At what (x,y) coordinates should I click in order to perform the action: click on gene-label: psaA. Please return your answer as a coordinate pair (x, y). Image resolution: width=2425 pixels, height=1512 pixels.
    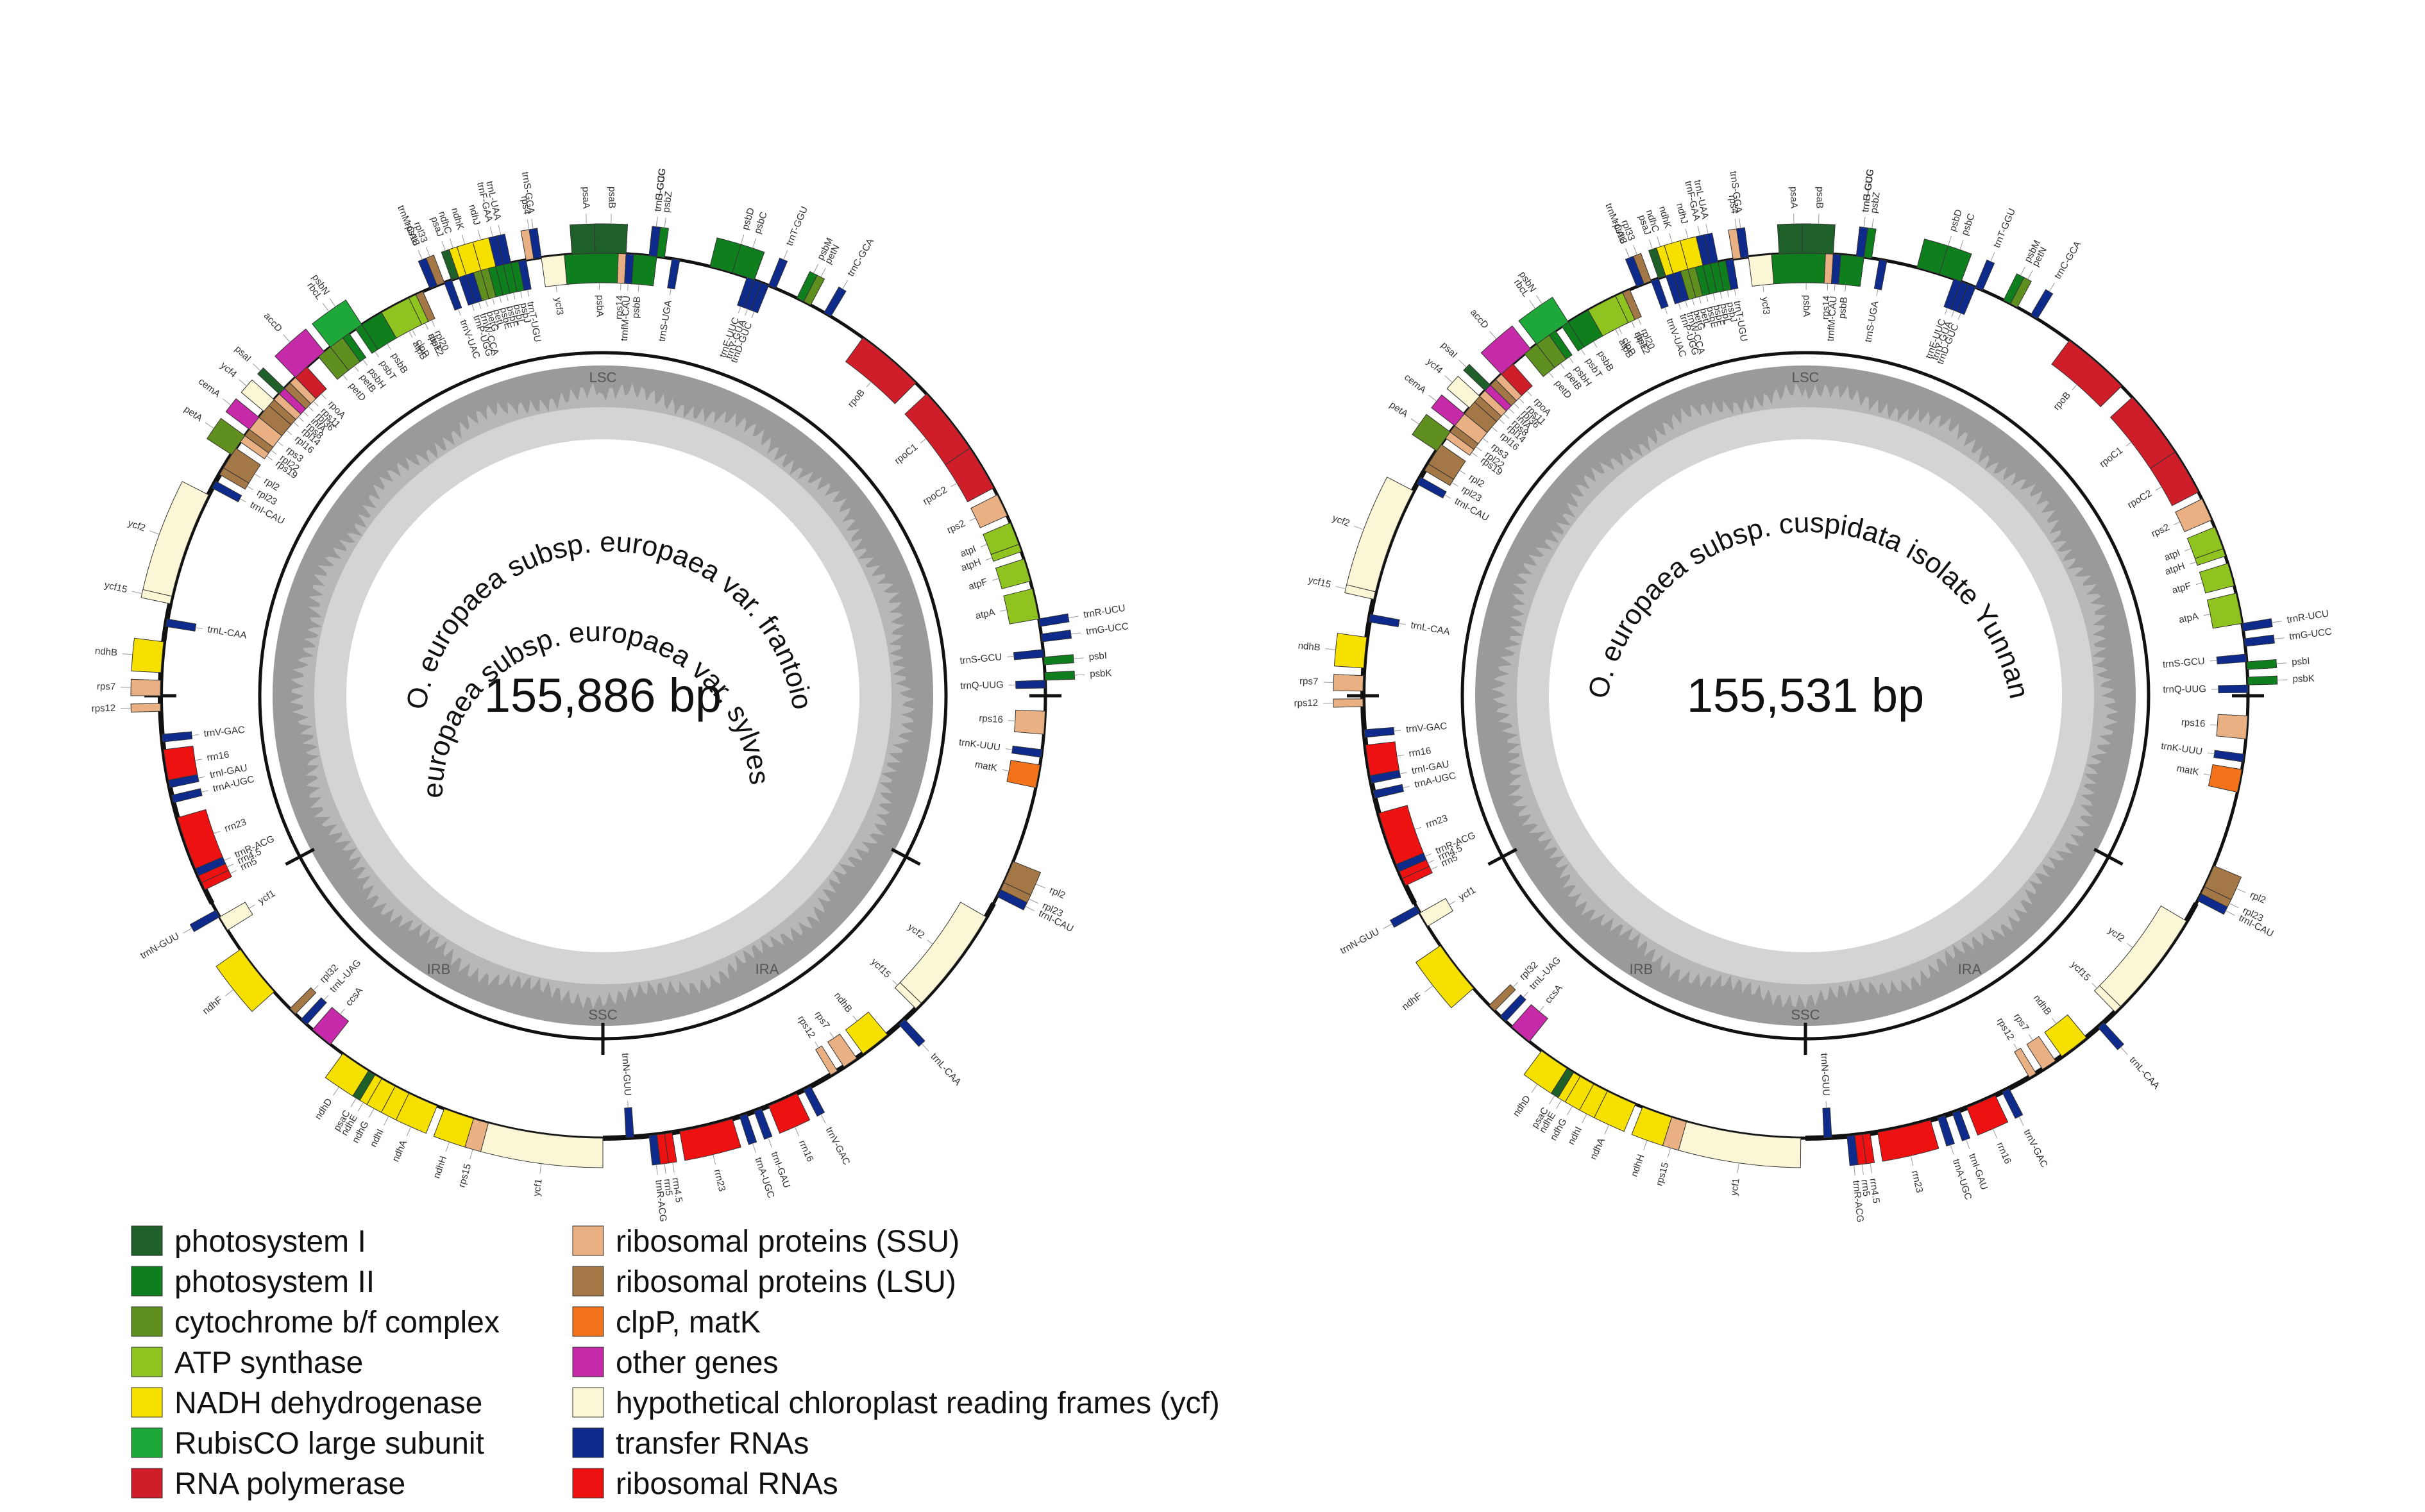
    Looking at the image, I should click on (585, 198).